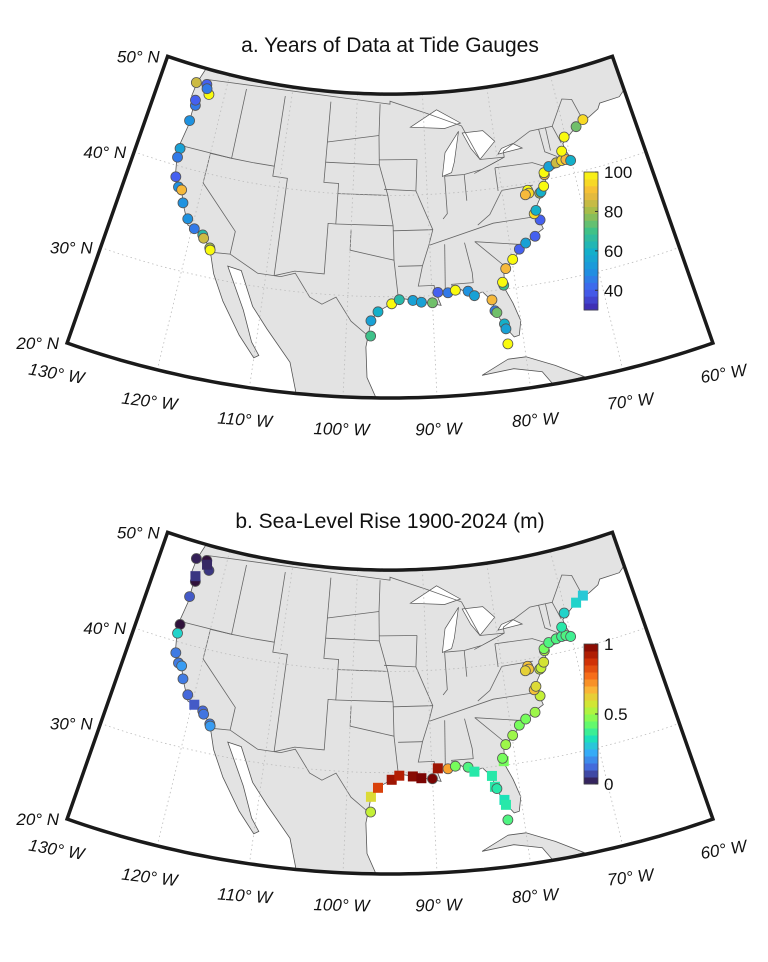  What do you see at coordinates (536, 896) in the screenshot?
I see `longitude-label: 80° W` at bounding box center [536, 896].